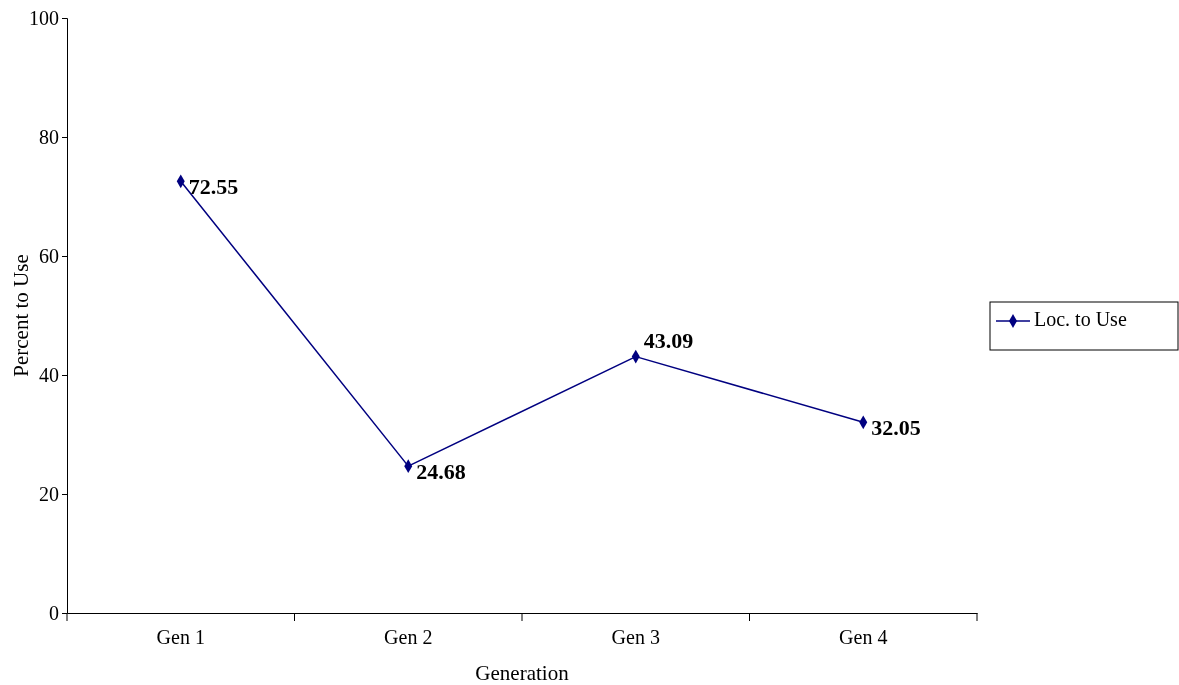 Image resolution: width=1179 pixels, height=685 pixels. What do you see at coordinates (21, 315) in the screenshot?
I see `y-axis-title: Percent to Use` at bounding box center [21, 315].